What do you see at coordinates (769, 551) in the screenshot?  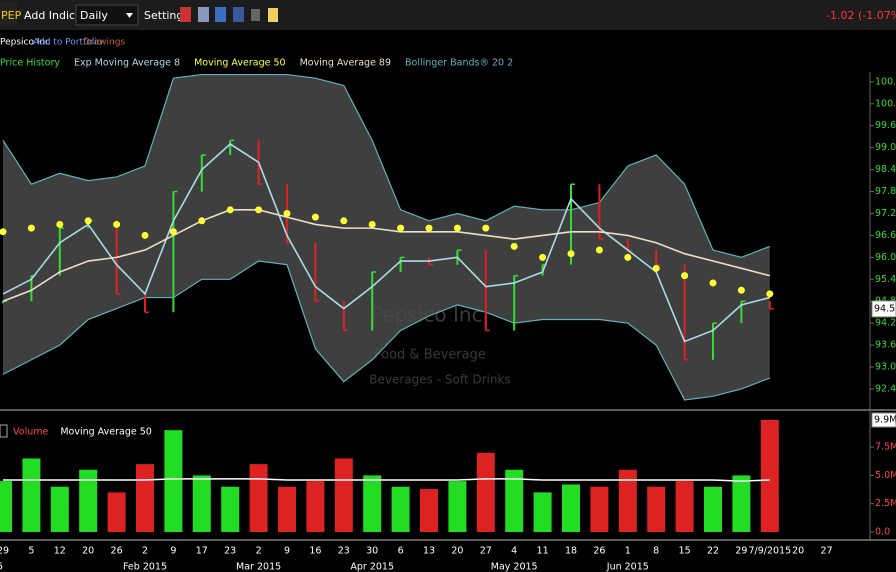 I see `x-tick-label: 7/9/2015` at bounding box center [769, 551].